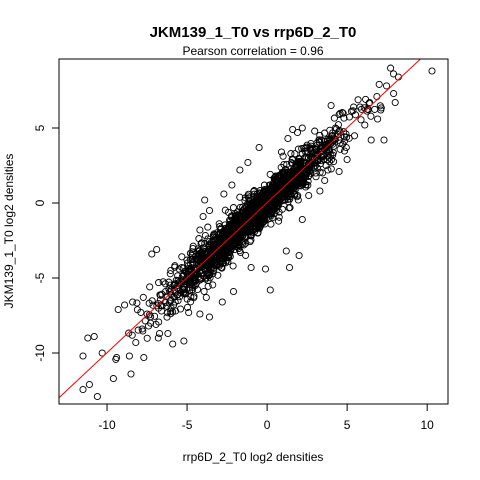  I want to click on x-tick-label: 5, so click(347, 425).